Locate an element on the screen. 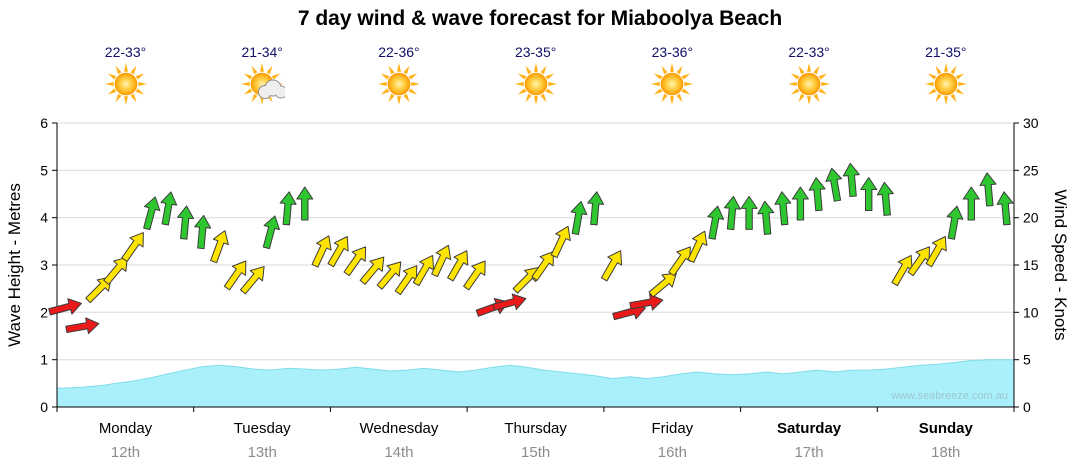  day-date-sunday: 18th is located at coordinates (946, 452).